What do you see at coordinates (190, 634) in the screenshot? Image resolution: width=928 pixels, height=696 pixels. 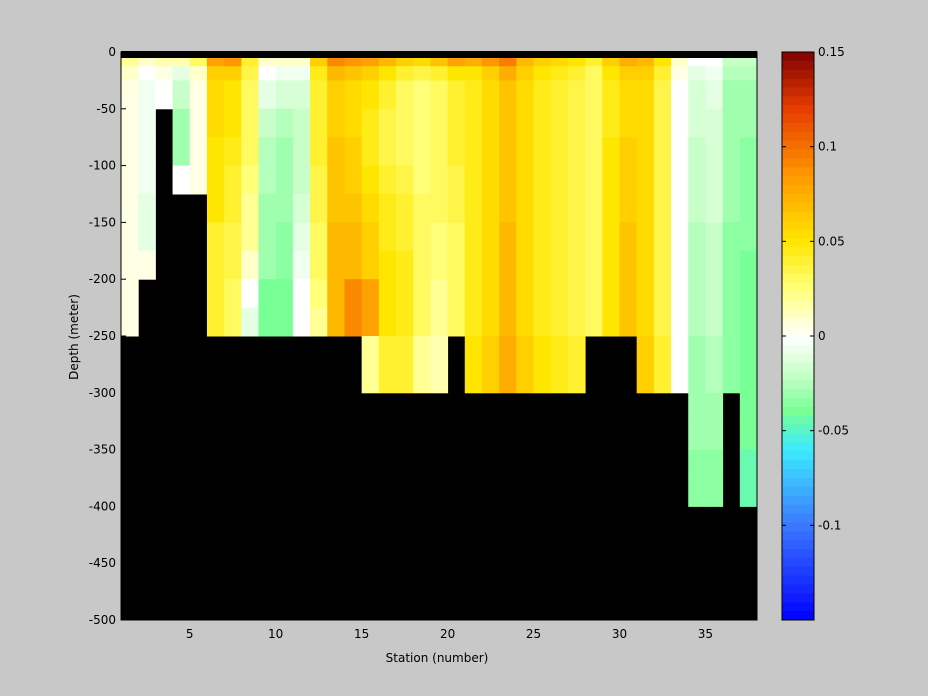 I see `x-tick-label: 5` at bounding box center [190, 634].